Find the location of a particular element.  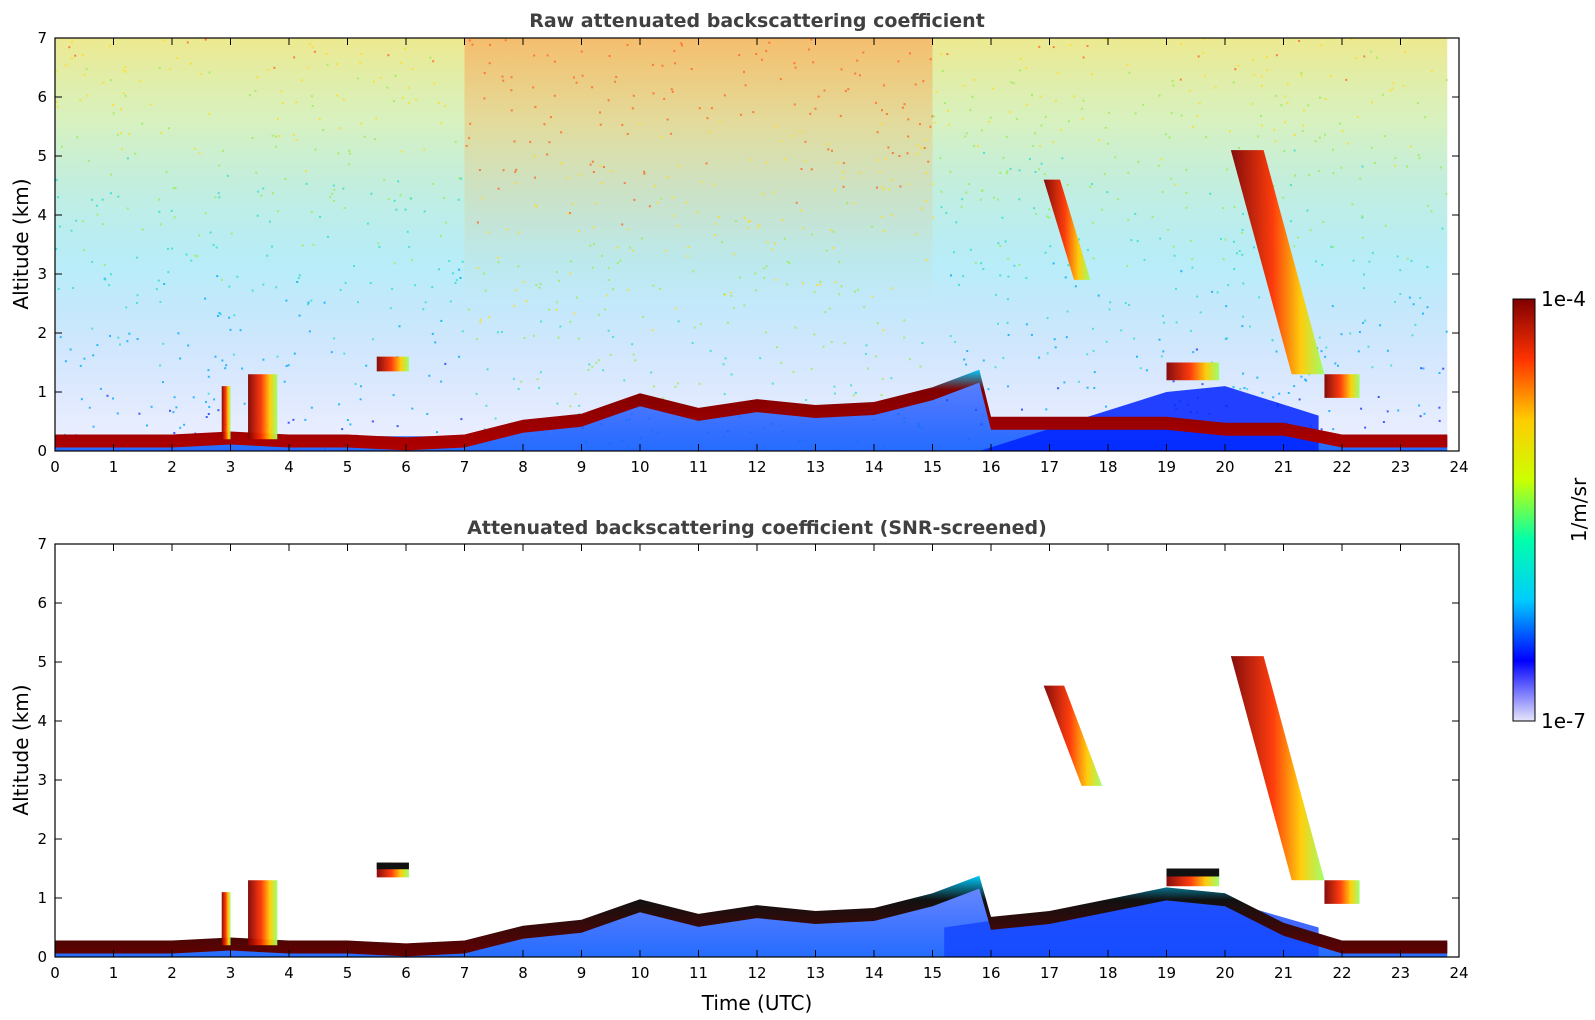

colorbar: 1e-4 1e-7 1/m/sr is located at coordinates (1551, 510).